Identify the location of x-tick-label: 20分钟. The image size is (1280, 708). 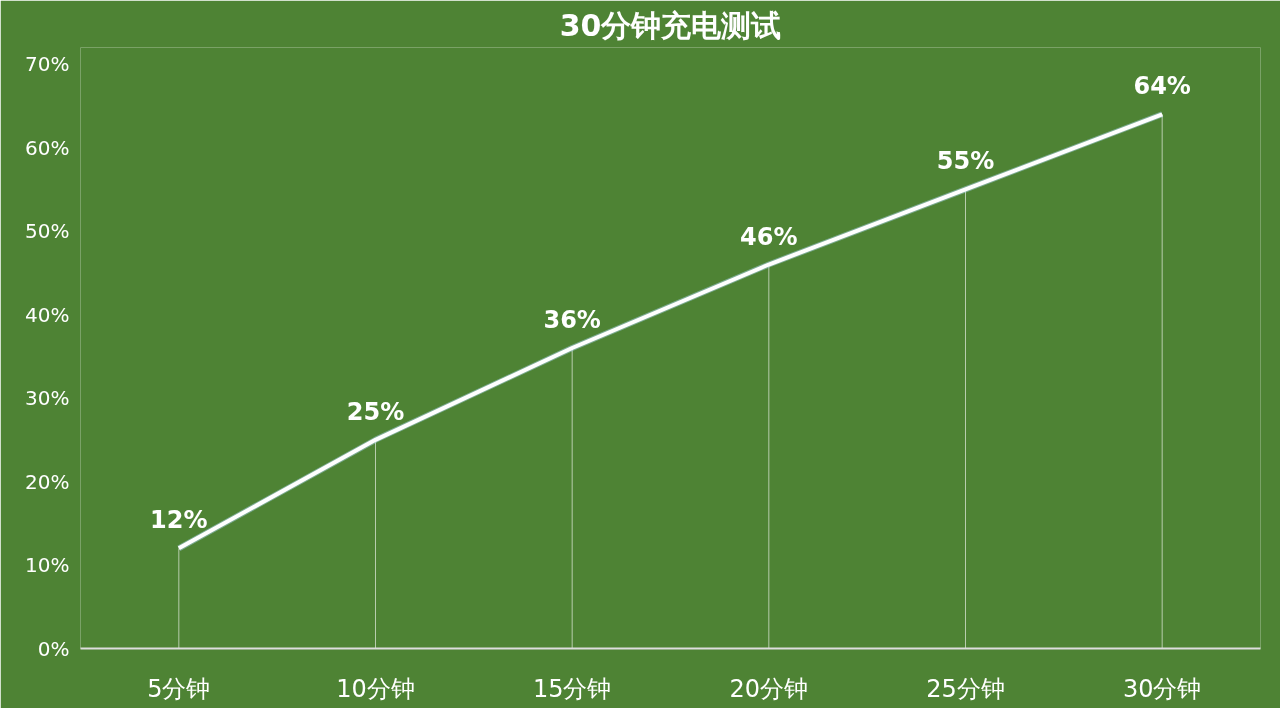
(769, 688).